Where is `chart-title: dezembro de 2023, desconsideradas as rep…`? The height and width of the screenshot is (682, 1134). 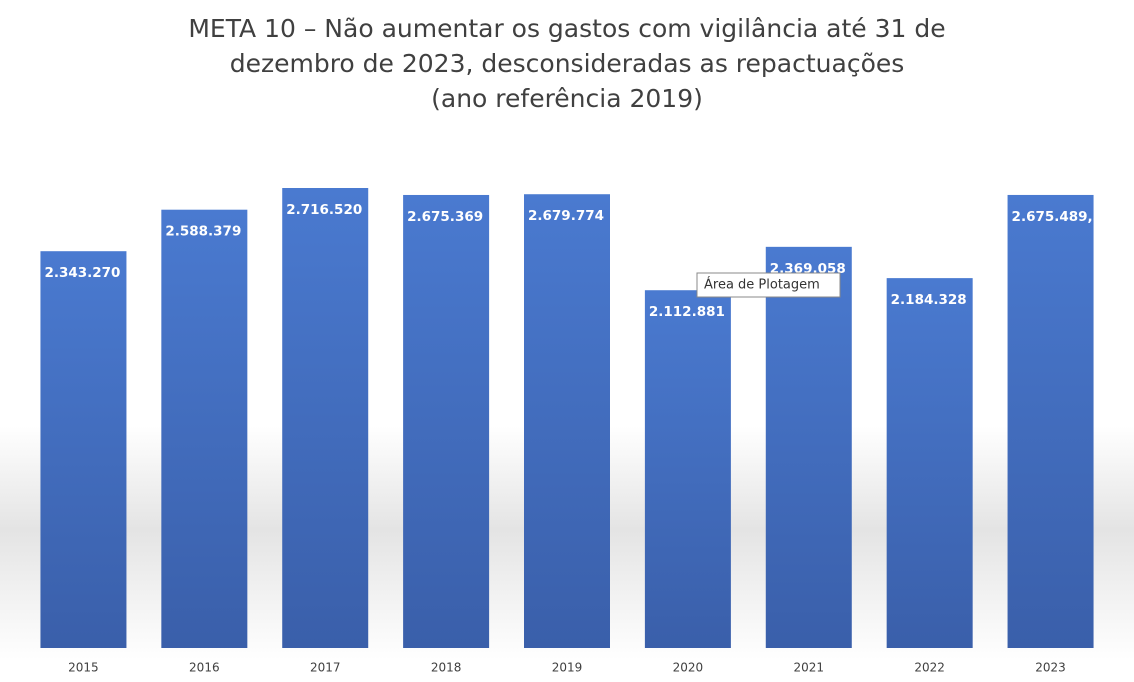 chart-title: dezembro de 2023, desconsideradas as rep… is located at coordinates (567, 63).